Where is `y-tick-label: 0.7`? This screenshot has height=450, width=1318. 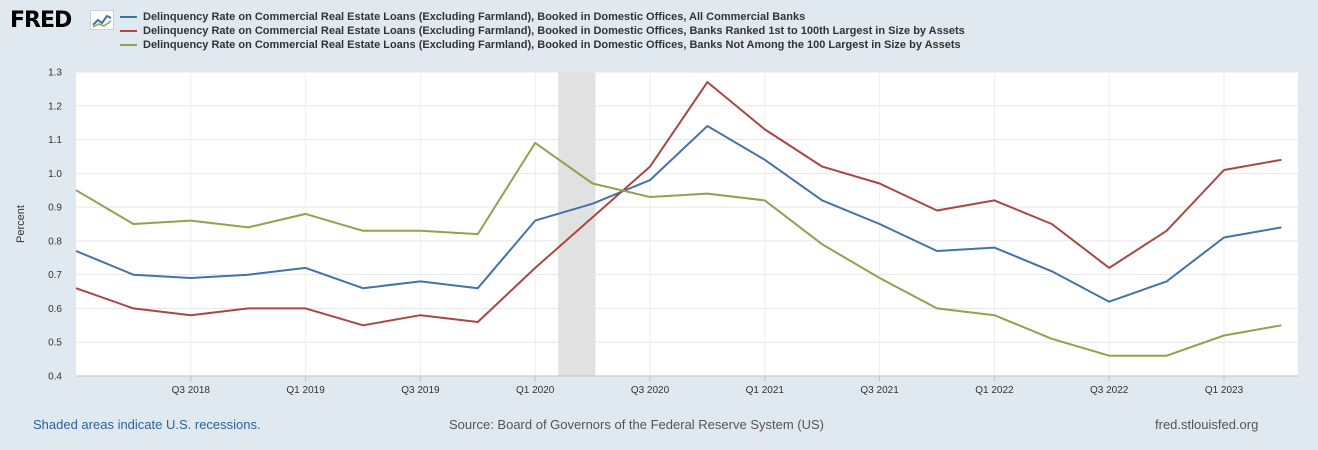
y-tick-label: 0.7 is located at coordinates (55, 275).